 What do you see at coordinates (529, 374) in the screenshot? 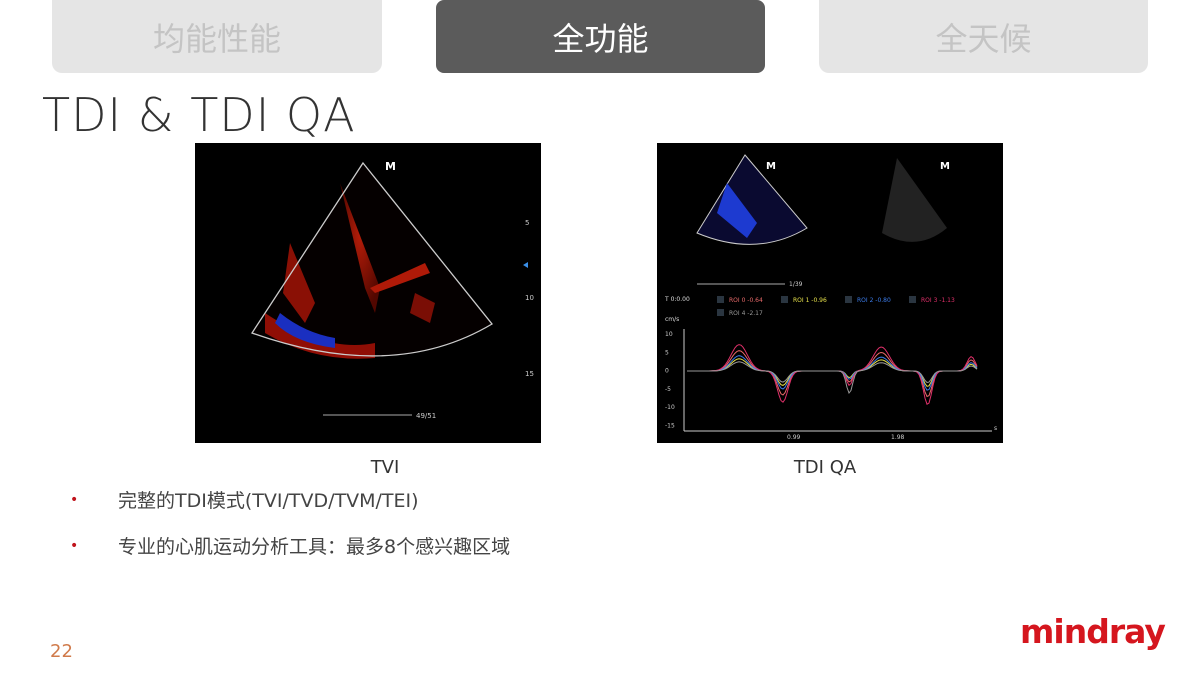
I see `depth-tick: 15` at bounding box center [529, 374].